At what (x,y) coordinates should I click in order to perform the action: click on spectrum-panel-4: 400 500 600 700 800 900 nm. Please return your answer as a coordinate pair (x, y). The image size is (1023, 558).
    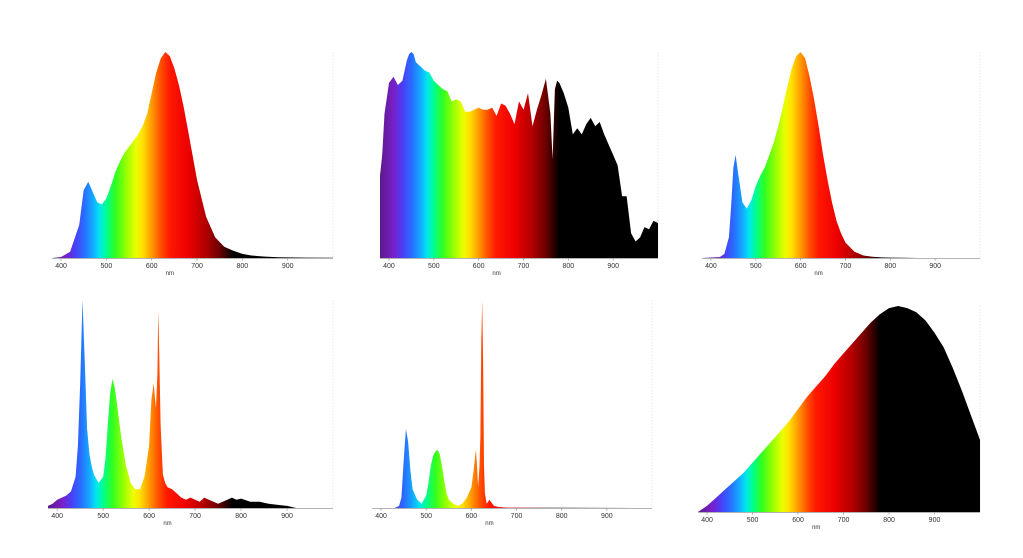
    Looking at the image, I should click on (191, 413).